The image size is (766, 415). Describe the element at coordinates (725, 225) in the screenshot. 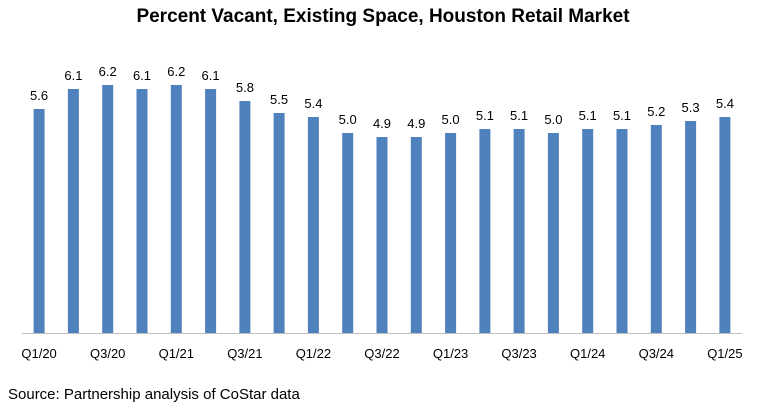

I see `bar-Q1/25` at that location.